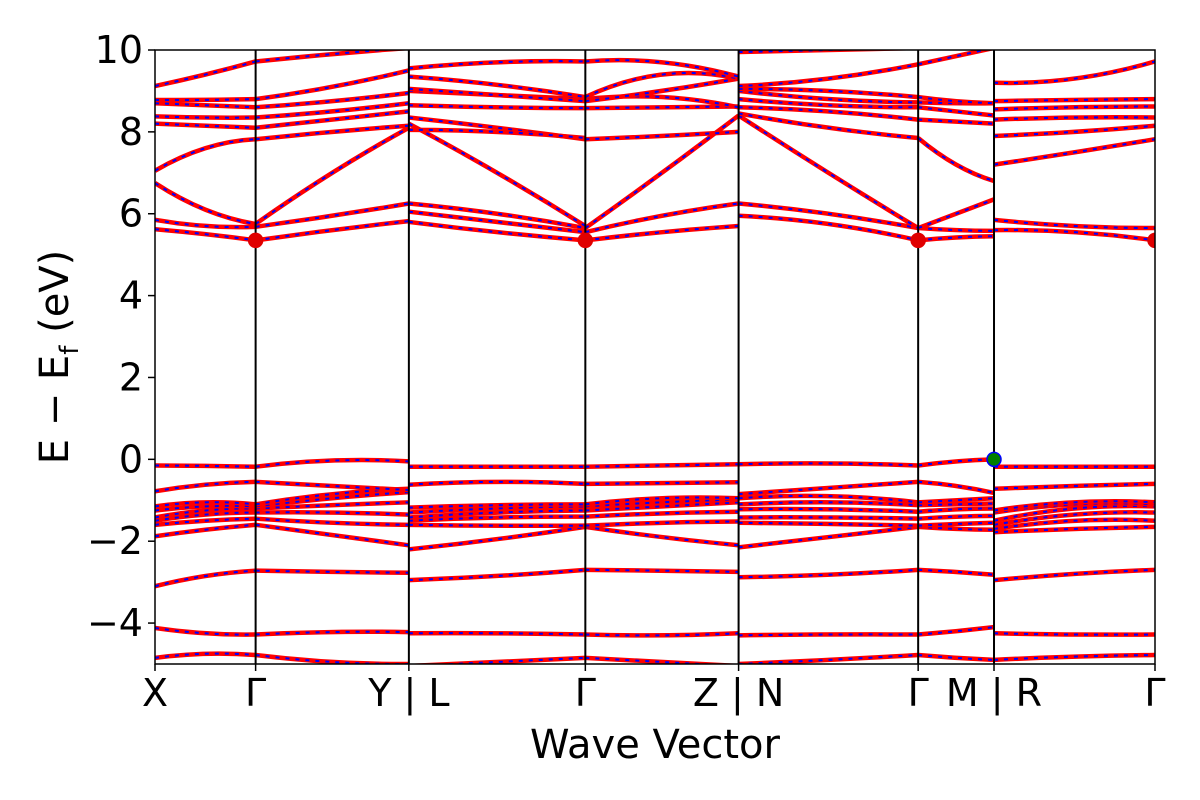 The image size is (1200, 800). I want to click on band-line-seg6-b14, so click(1074, 131).